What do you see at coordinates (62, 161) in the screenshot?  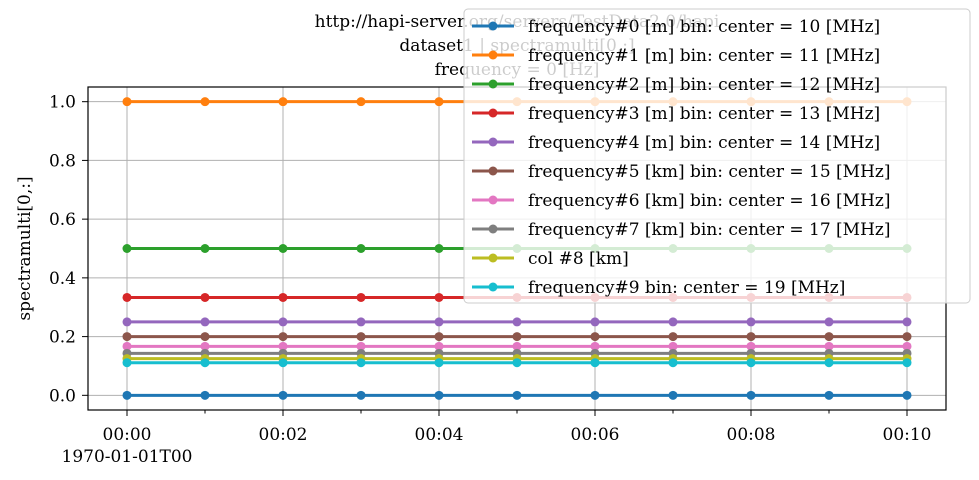 I see `y-tick-label: 0.8` at bounding box center [62, 161].